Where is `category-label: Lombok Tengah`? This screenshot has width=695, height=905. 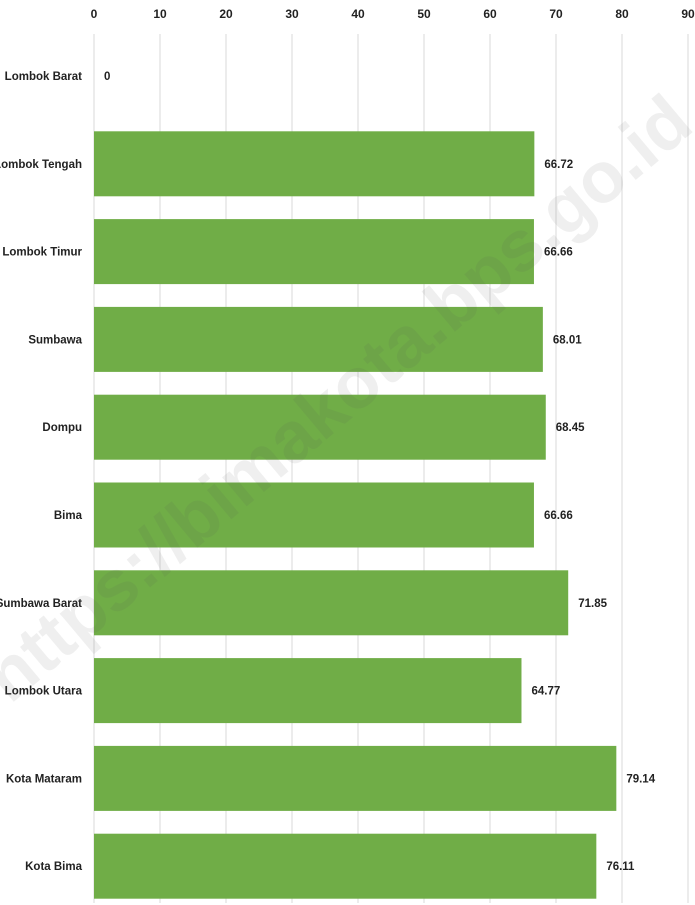
category-label: Lombok Tengah is located at coordinates (41, 165).